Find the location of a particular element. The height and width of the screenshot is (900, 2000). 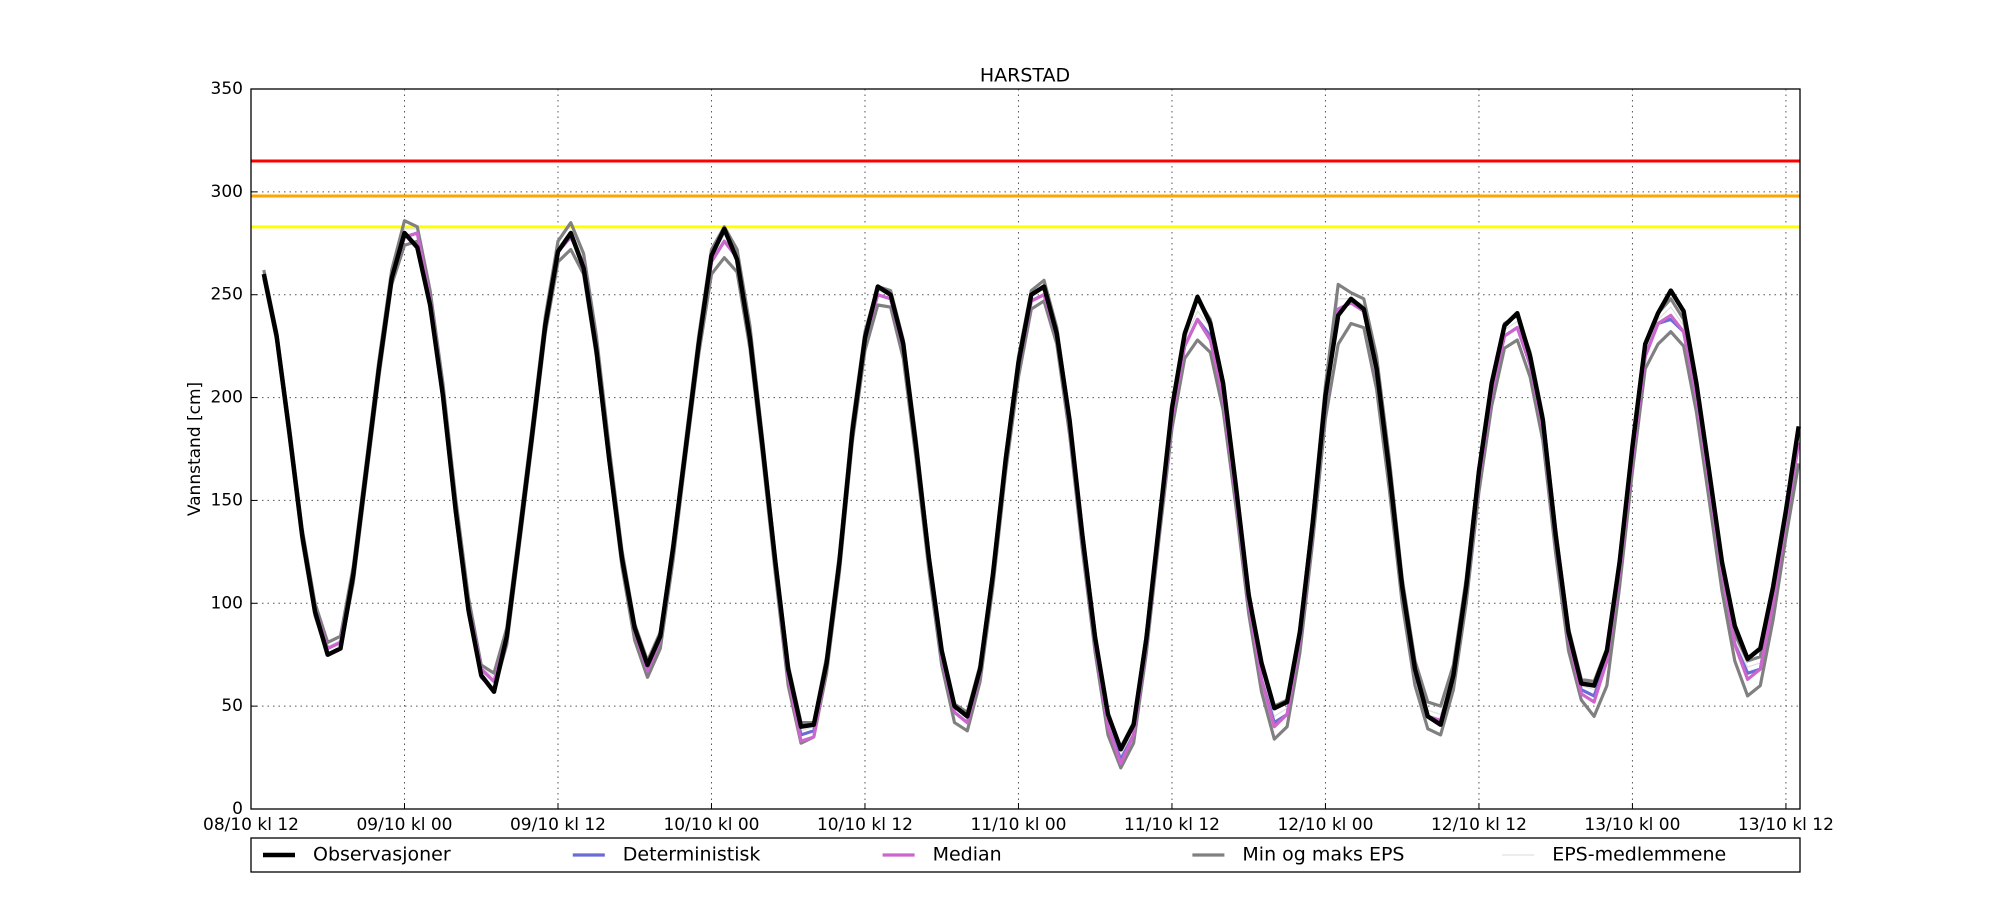

legend-box is located at coordinates (1025, 855).